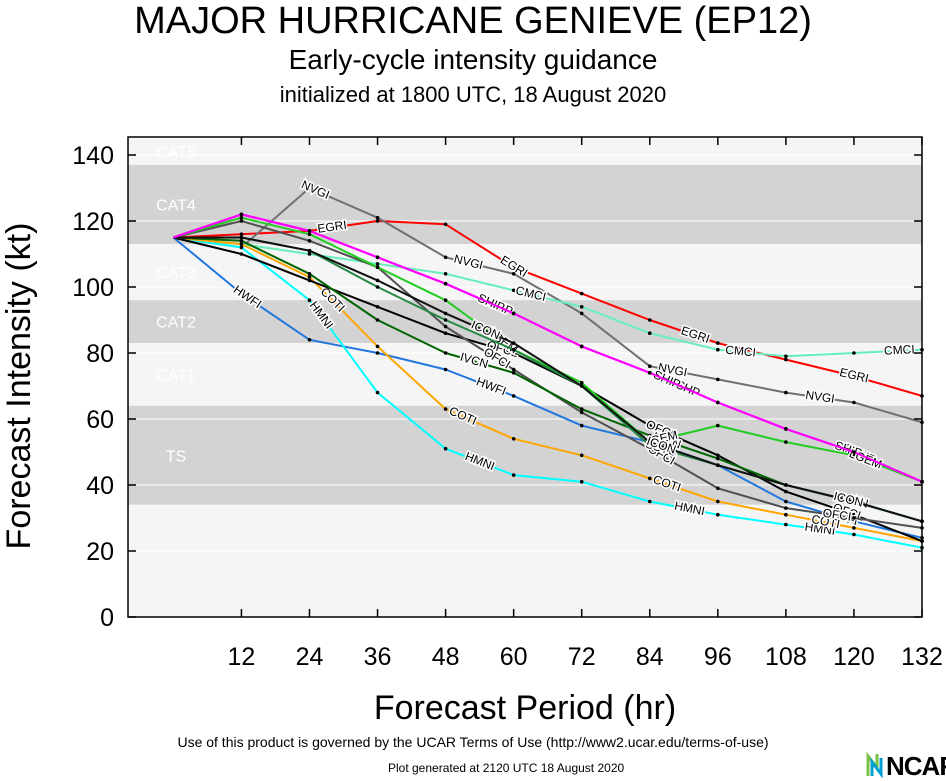 The height and width of the screenshot is (781, 946). I want to click on svg-text: CMCI, so click(899, 349).